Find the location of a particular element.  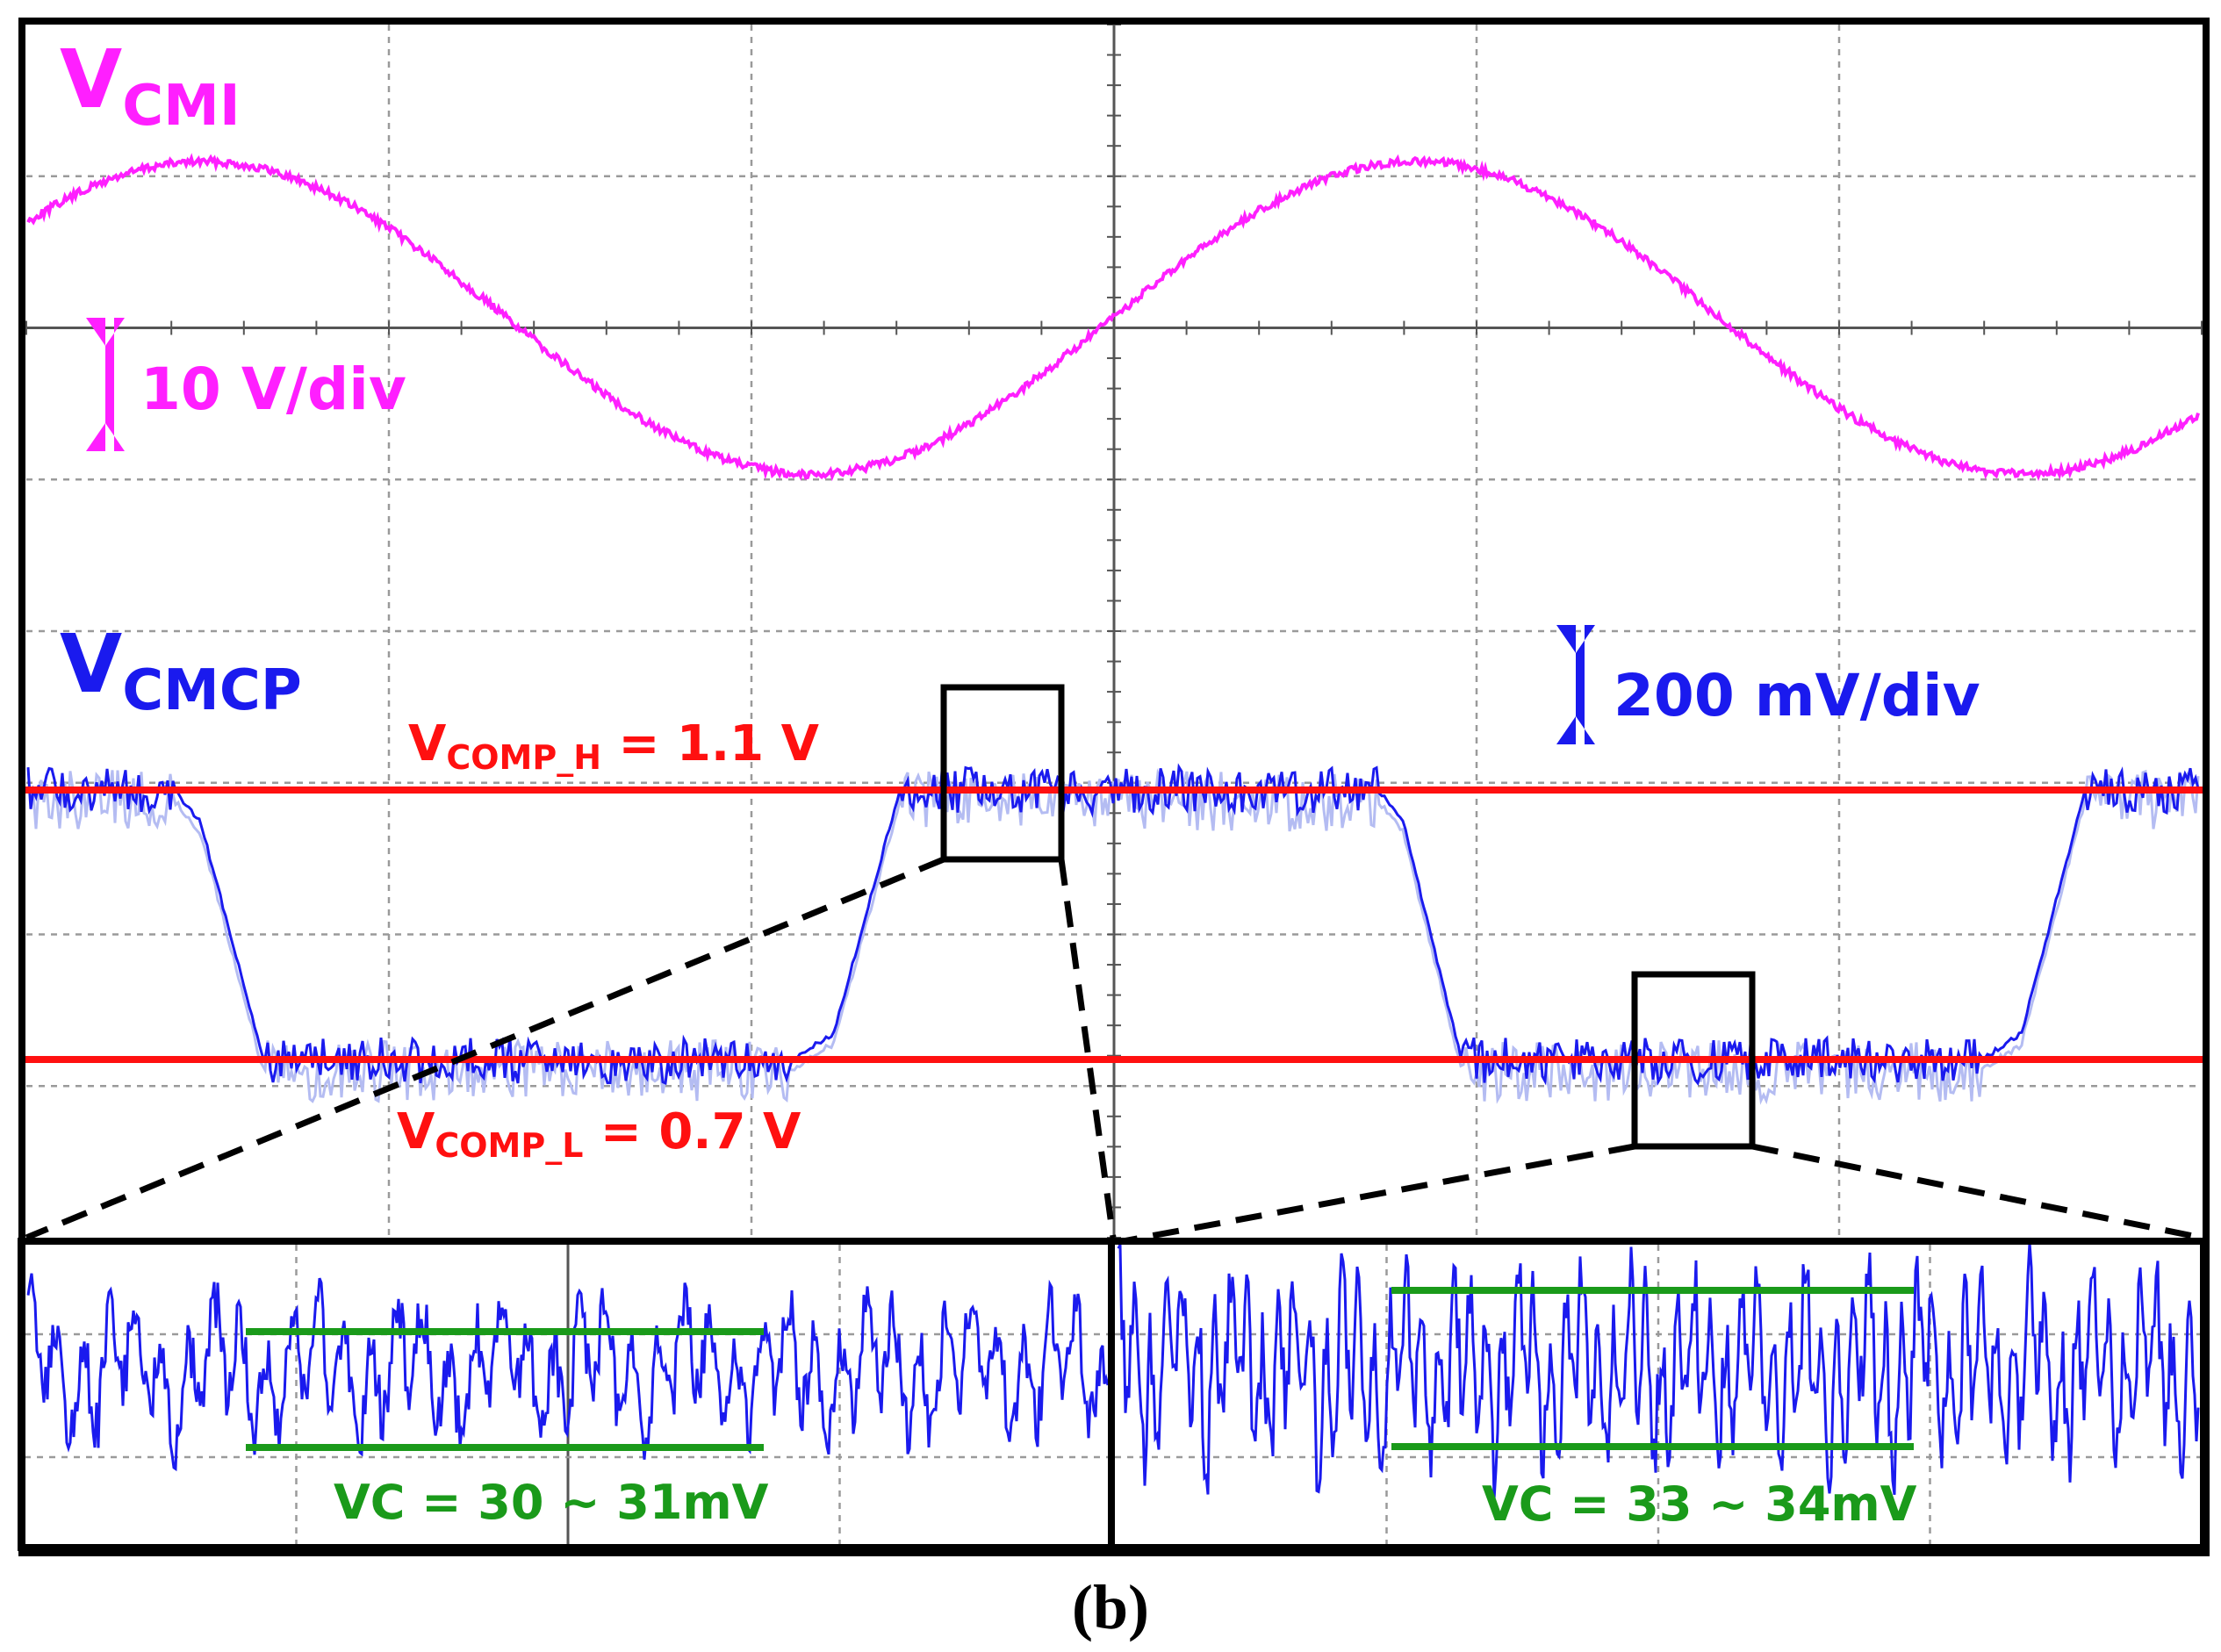

inset-left-ripple-label: VC = 30 ~ 31mV is located at coordinates (552, 1502).